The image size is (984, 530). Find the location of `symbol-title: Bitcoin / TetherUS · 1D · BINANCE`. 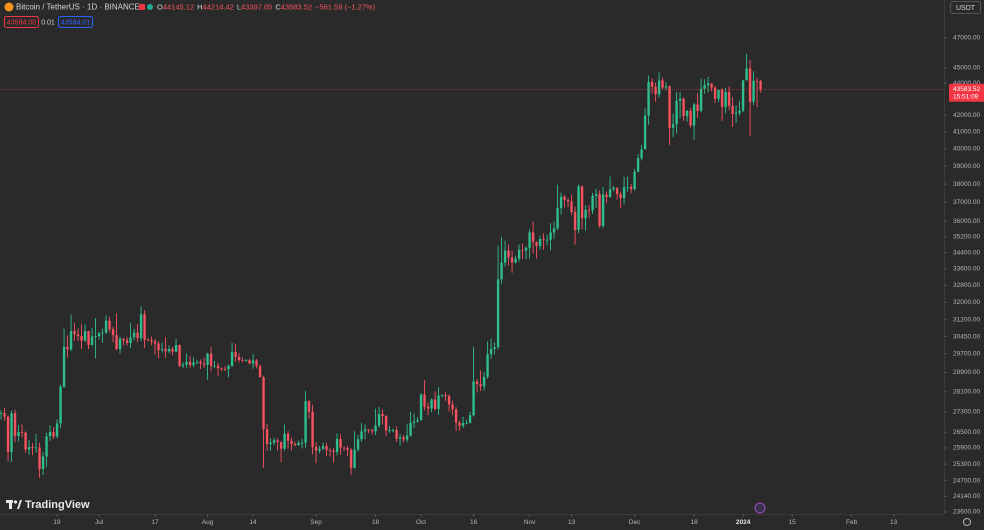

symbol-title: Bitcoin / TetherUS · 1D · BINANCE is located at coordinates (78, 7).